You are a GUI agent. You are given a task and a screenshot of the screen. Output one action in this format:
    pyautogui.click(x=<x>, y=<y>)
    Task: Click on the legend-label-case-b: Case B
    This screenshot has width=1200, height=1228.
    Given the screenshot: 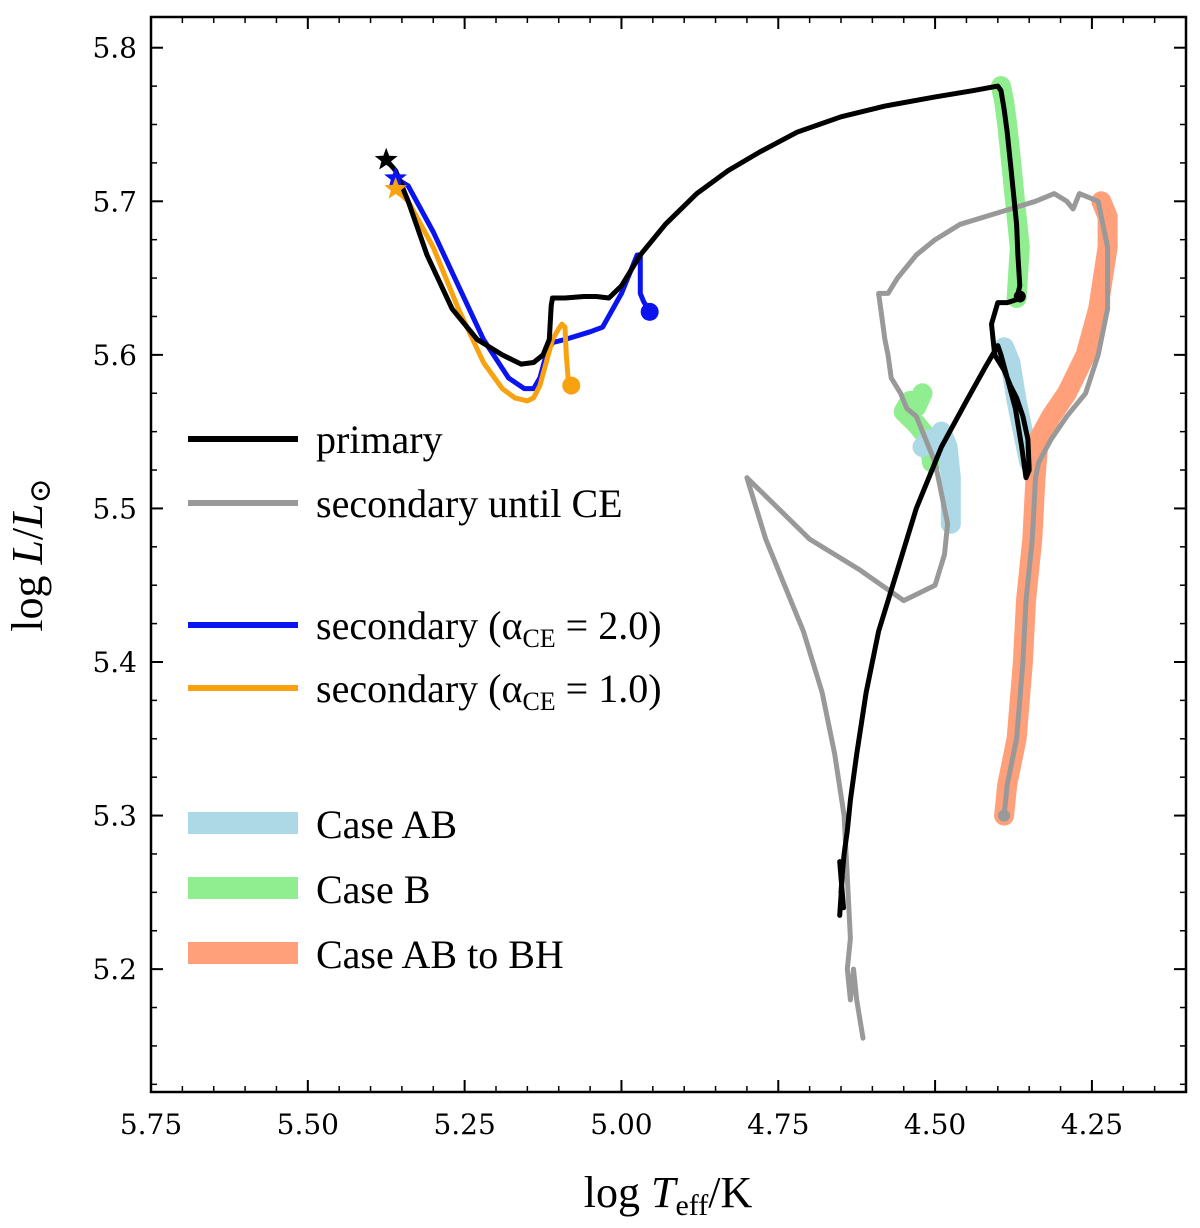 What is the action you would take?
    pyautogui.click(x=373, y=889)
    